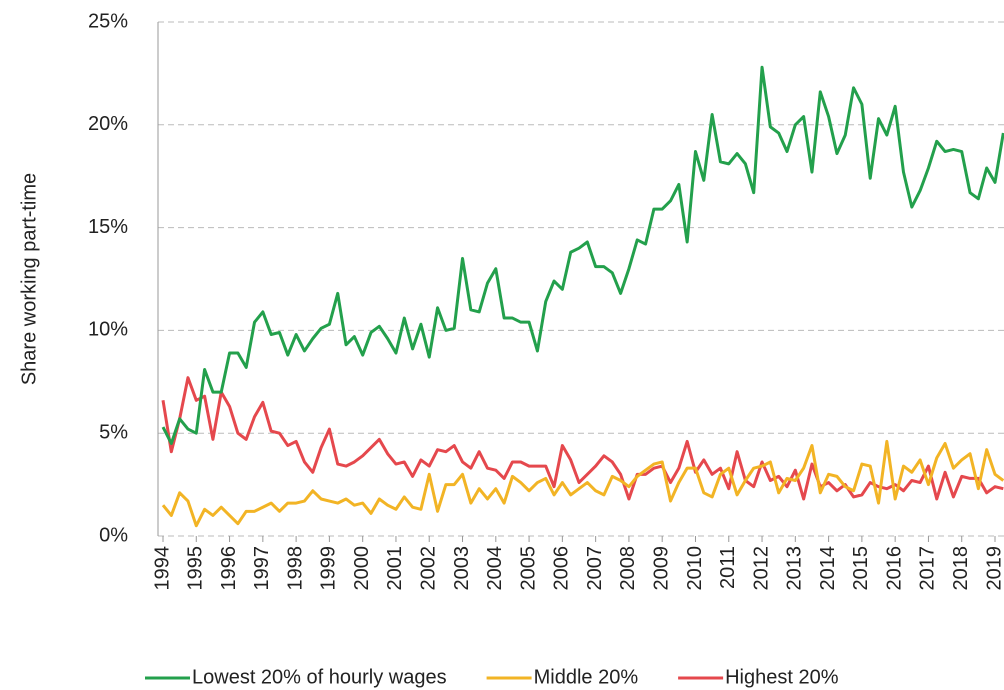 This screenshot has height=690, width=1004. Describe the element at coordinates (661, 568) in the screenshot. I see `x-tick-label: 2009` at that location.